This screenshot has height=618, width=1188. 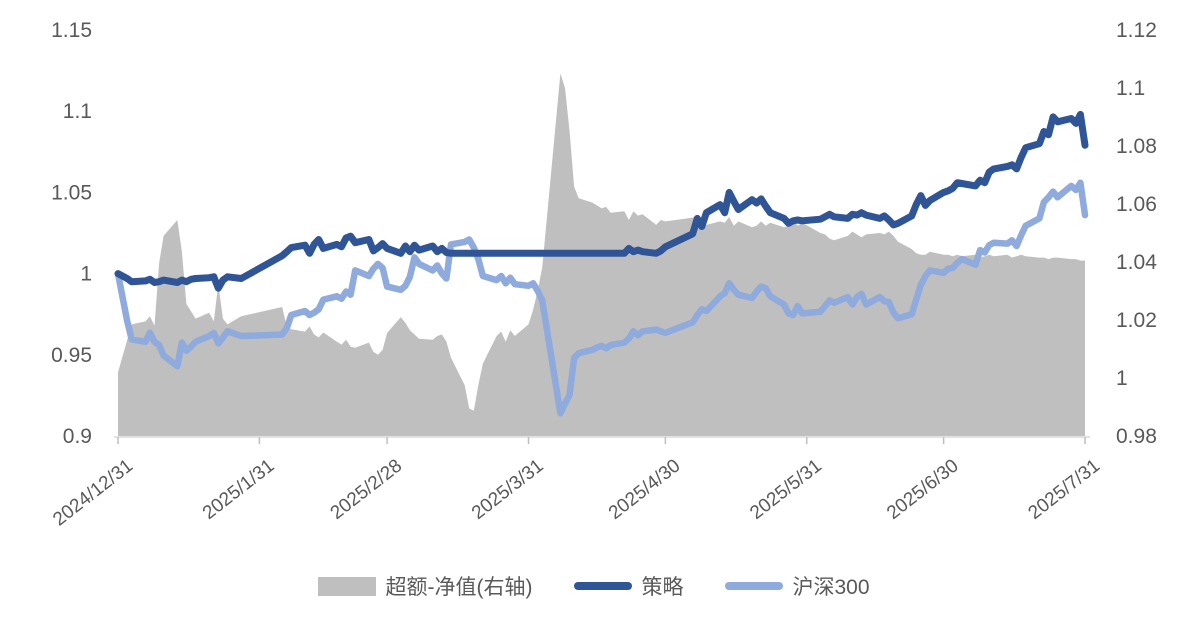 I want to click on legend-item-strategy: 策略, so click(x=628, y=586).